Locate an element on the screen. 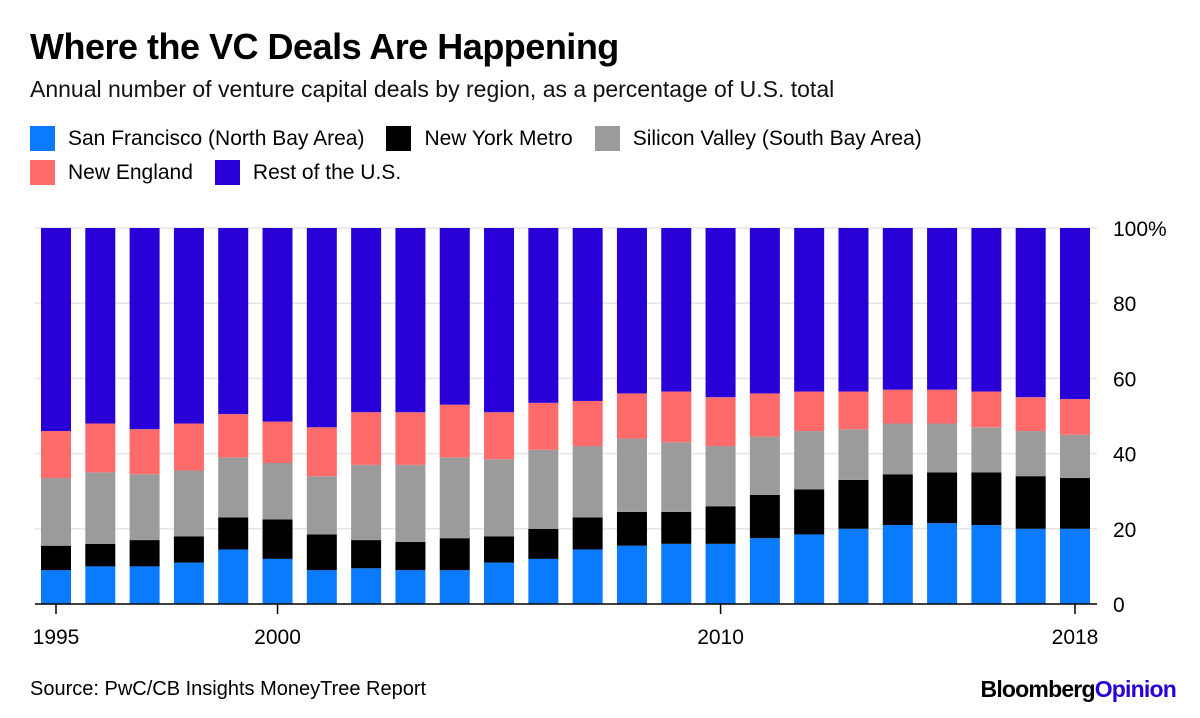 Image resolution: width=1200 pixels, height=718 pixels. x-tick-label: 2010 is located at coordinates (720, 637).